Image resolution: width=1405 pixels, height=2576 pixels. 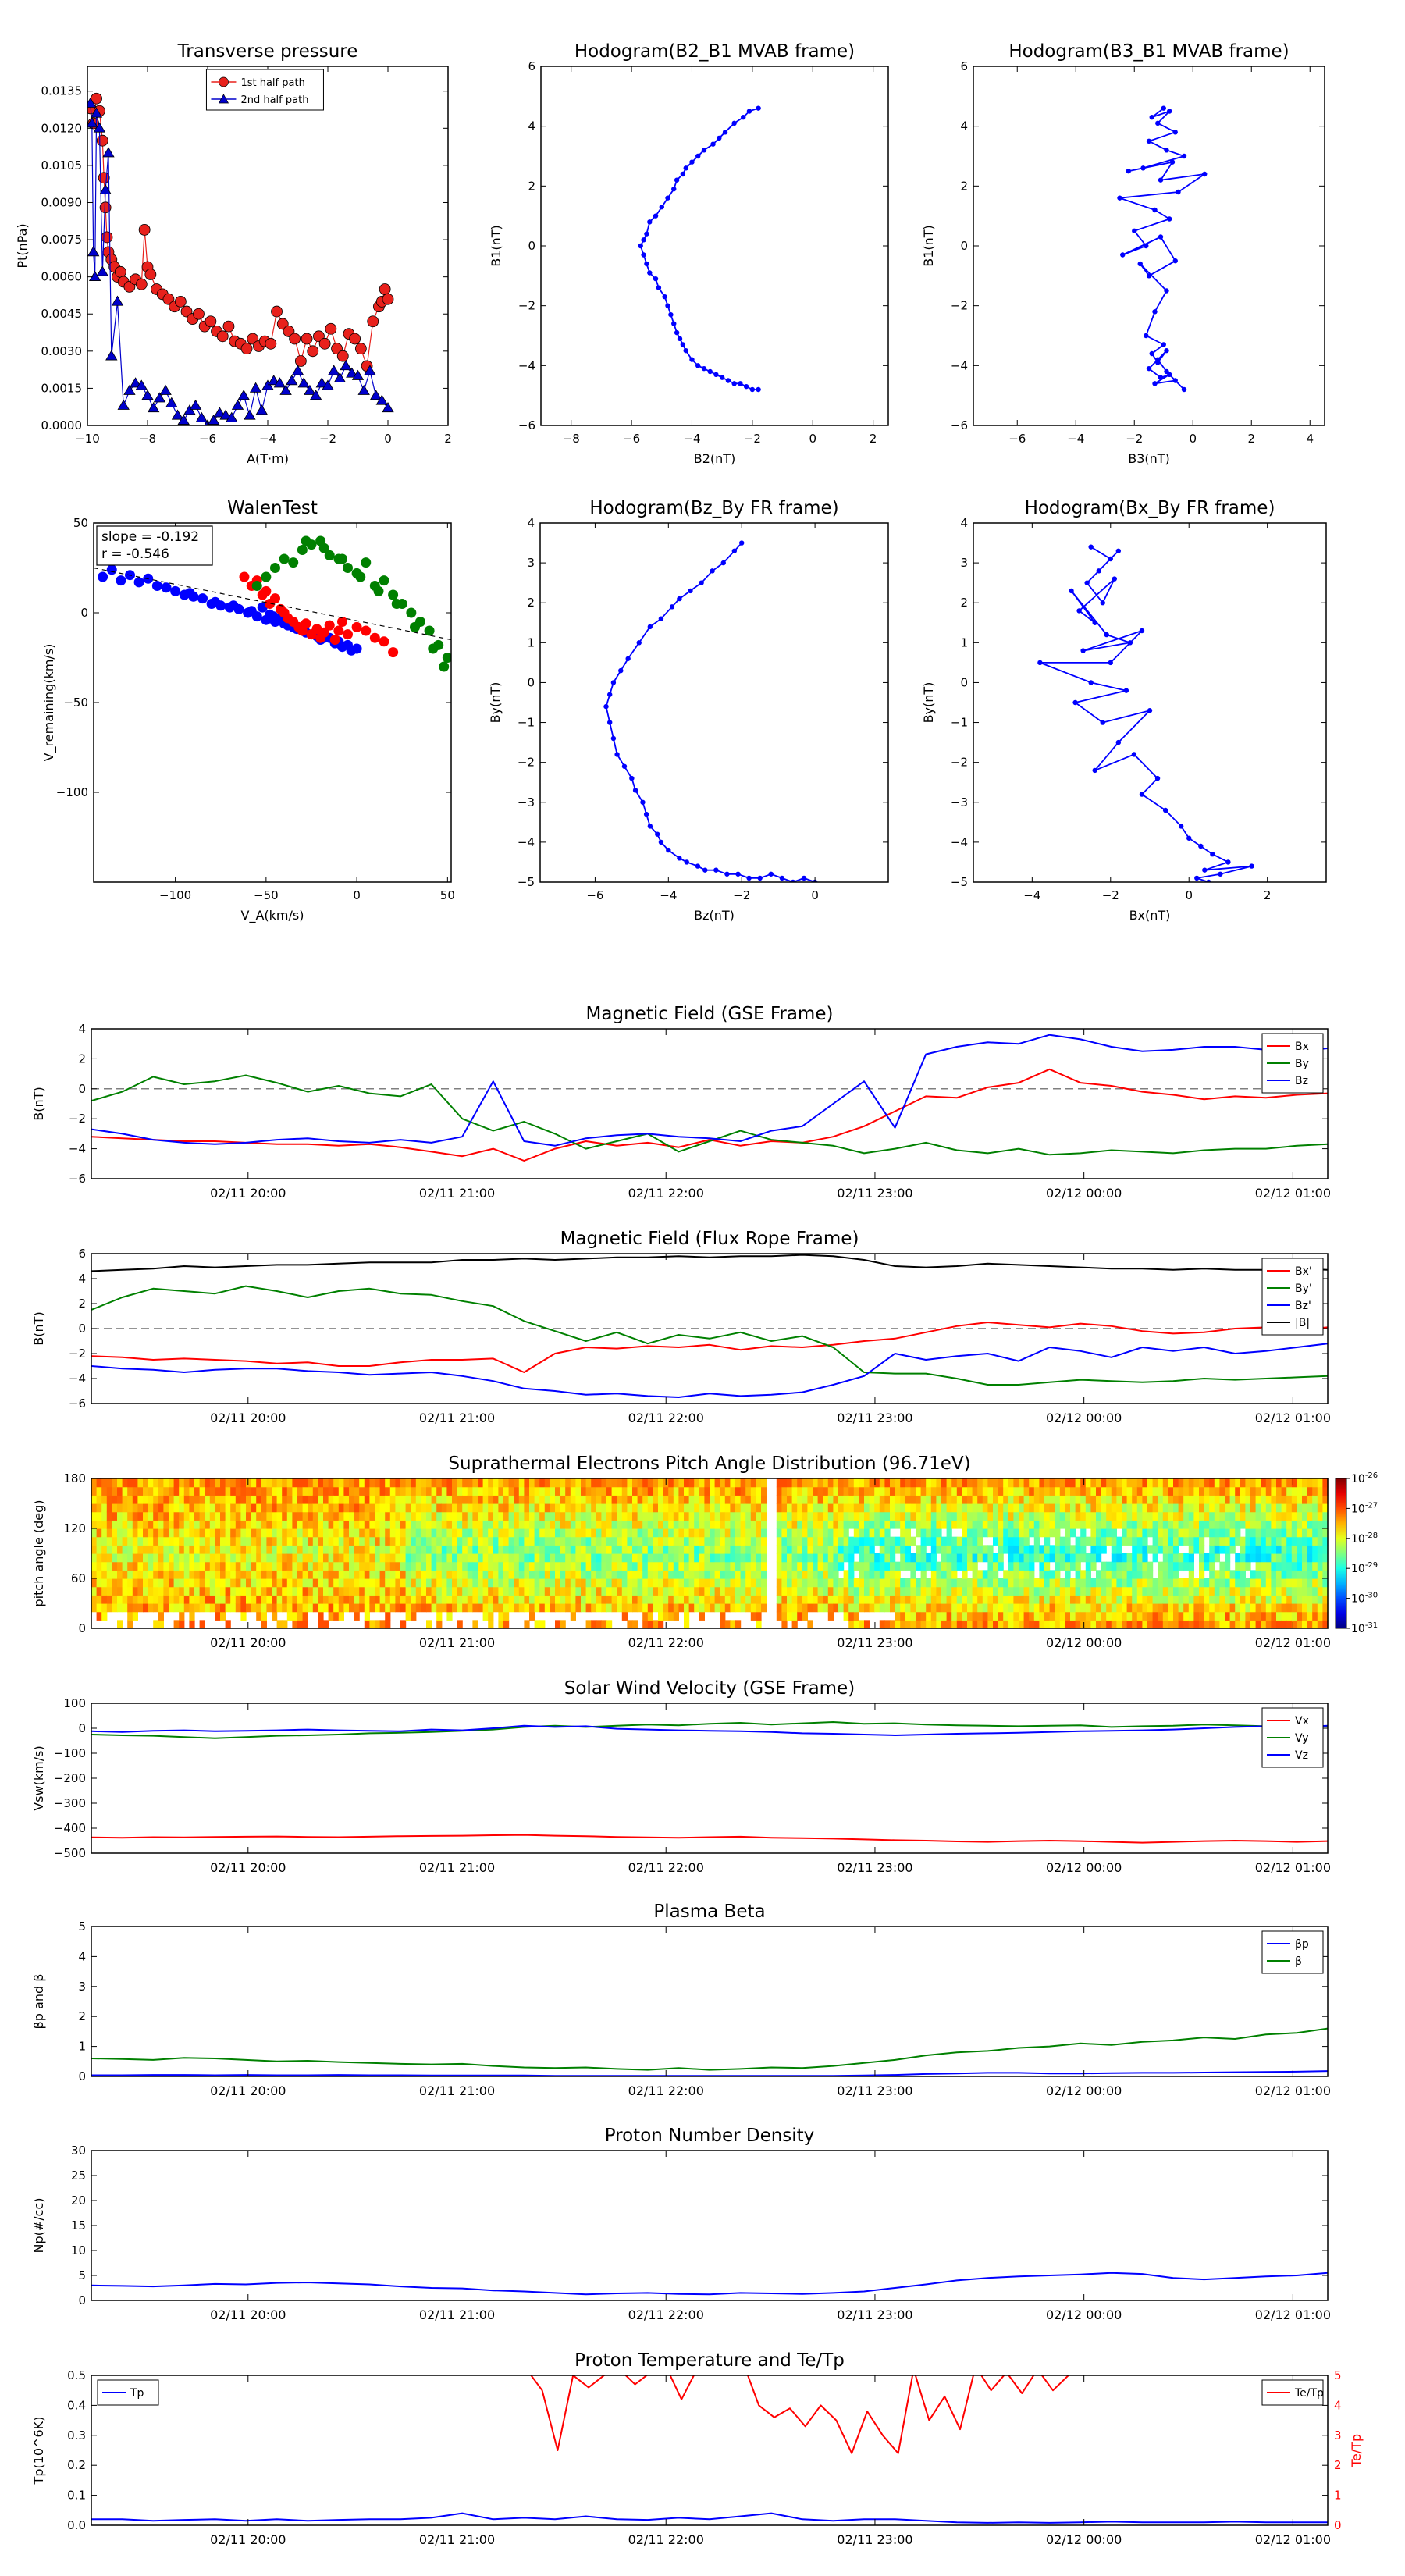 I want to click on hodogram-b3-b1-ytick-label: 4, so click(x=964, y=126).